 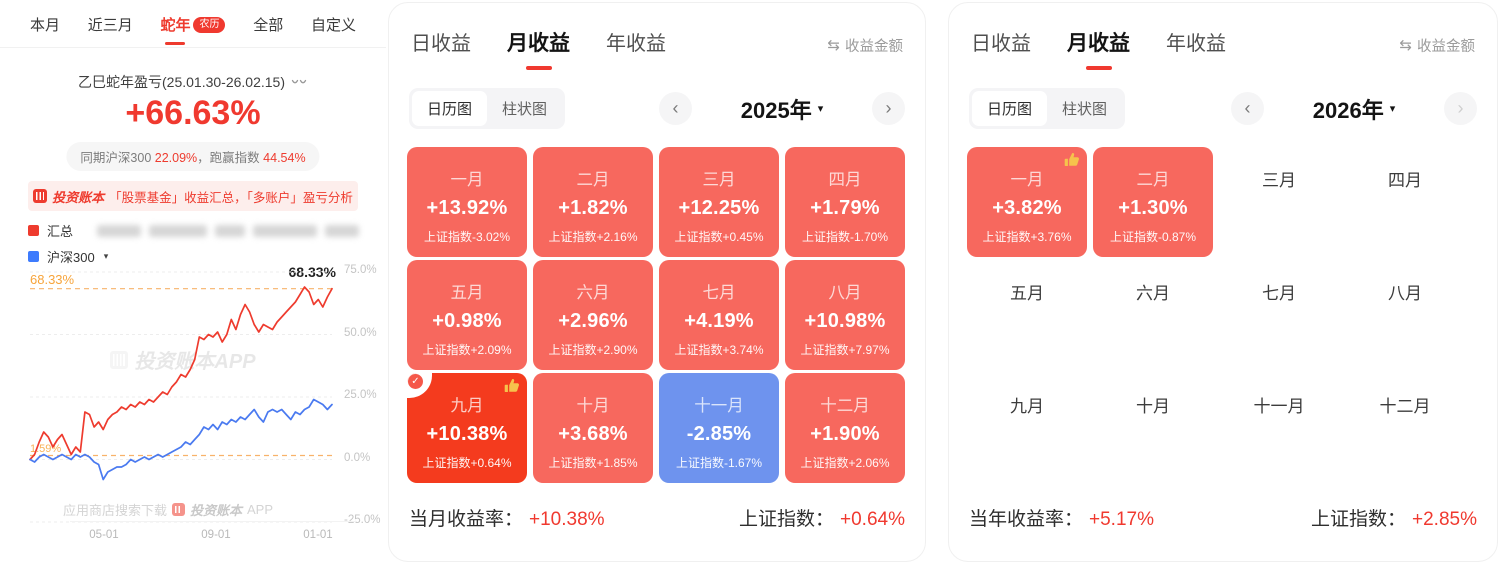 What do you see at coordinates (117, 158) in the screenshot?
I see `benchmark-text: 同期沪深300` at bounding box center [117, 158].